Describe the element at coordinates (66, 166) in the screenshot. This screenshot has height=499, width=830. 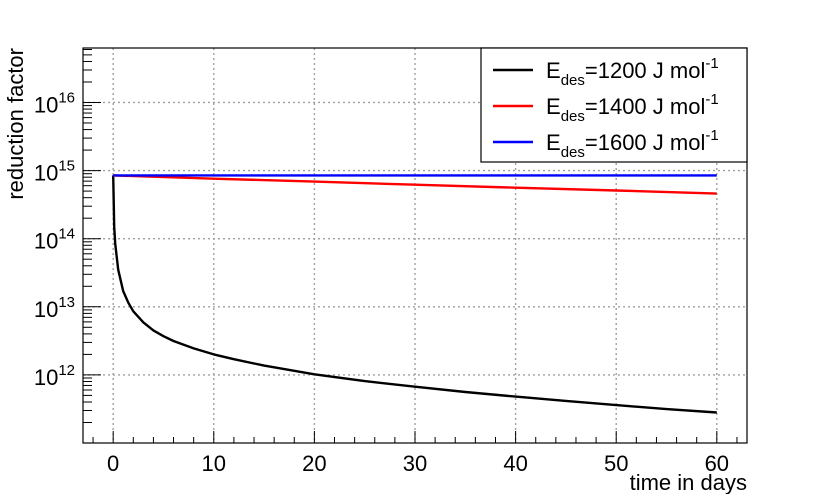
I see `y-tick-exponent: 15` at that location.